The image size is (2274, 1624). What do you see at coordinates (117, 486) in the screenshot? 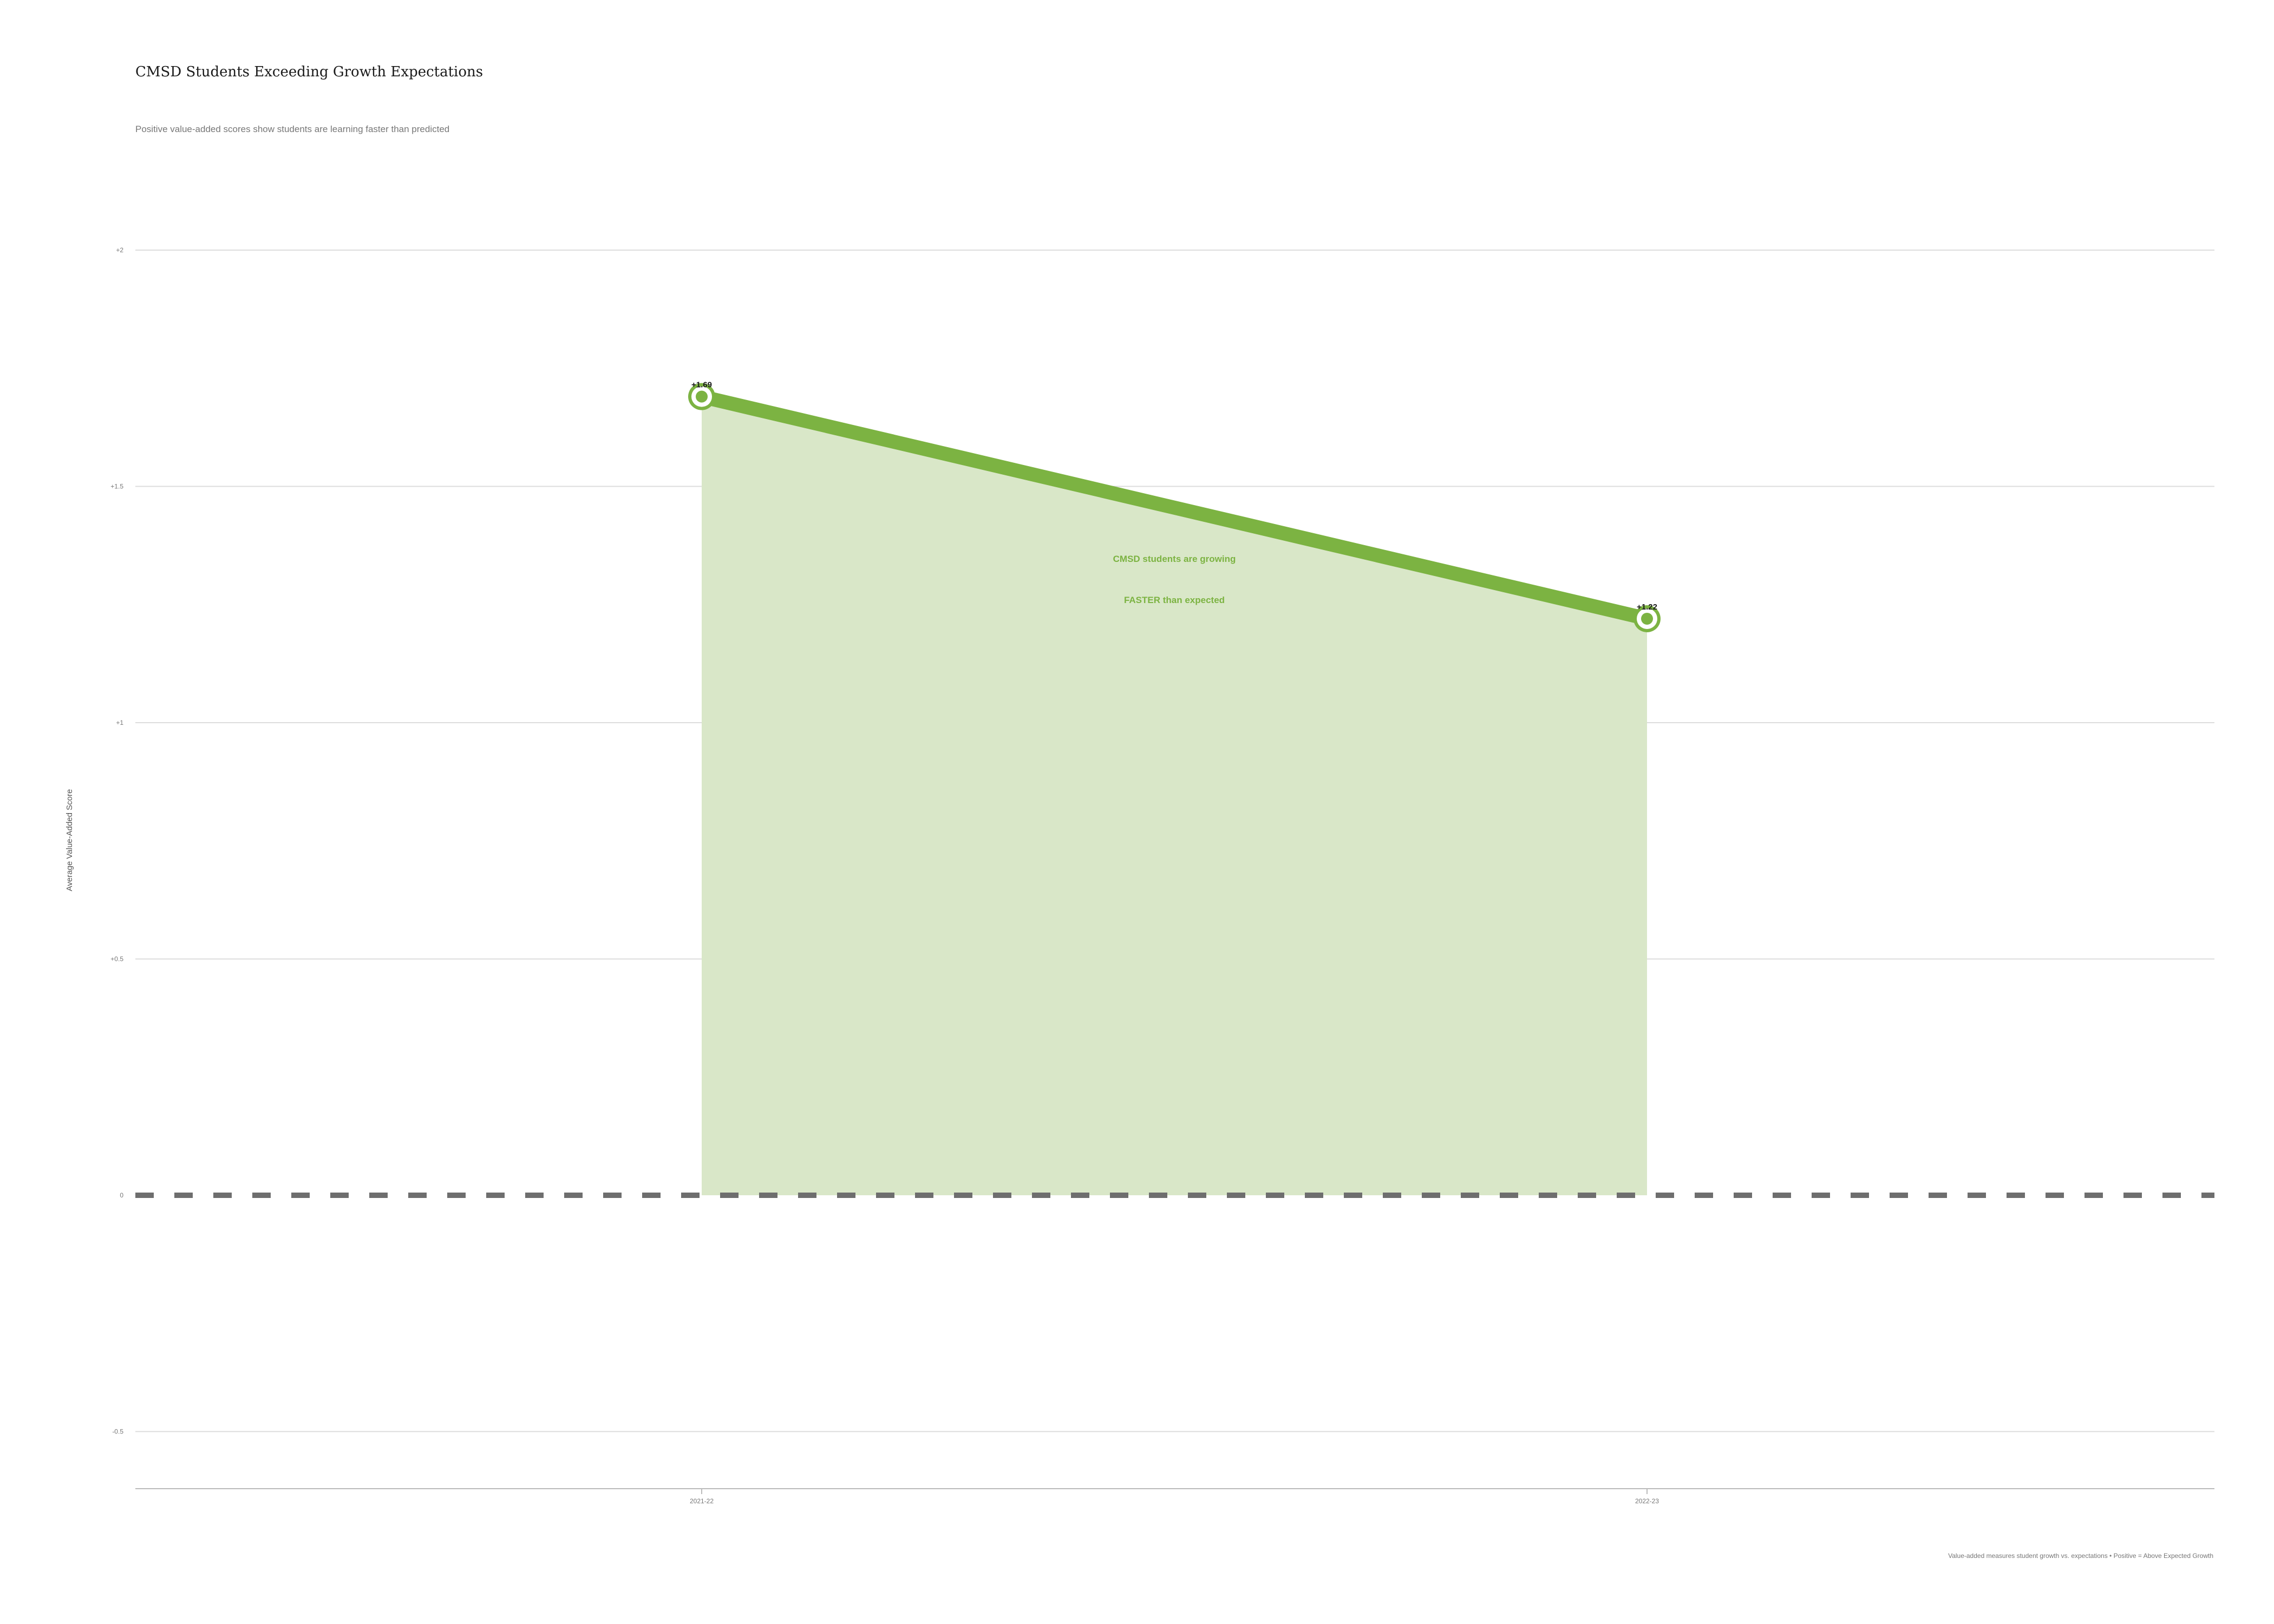
I see `y-tick-label: +1.5` at bounding box center [117, 486].